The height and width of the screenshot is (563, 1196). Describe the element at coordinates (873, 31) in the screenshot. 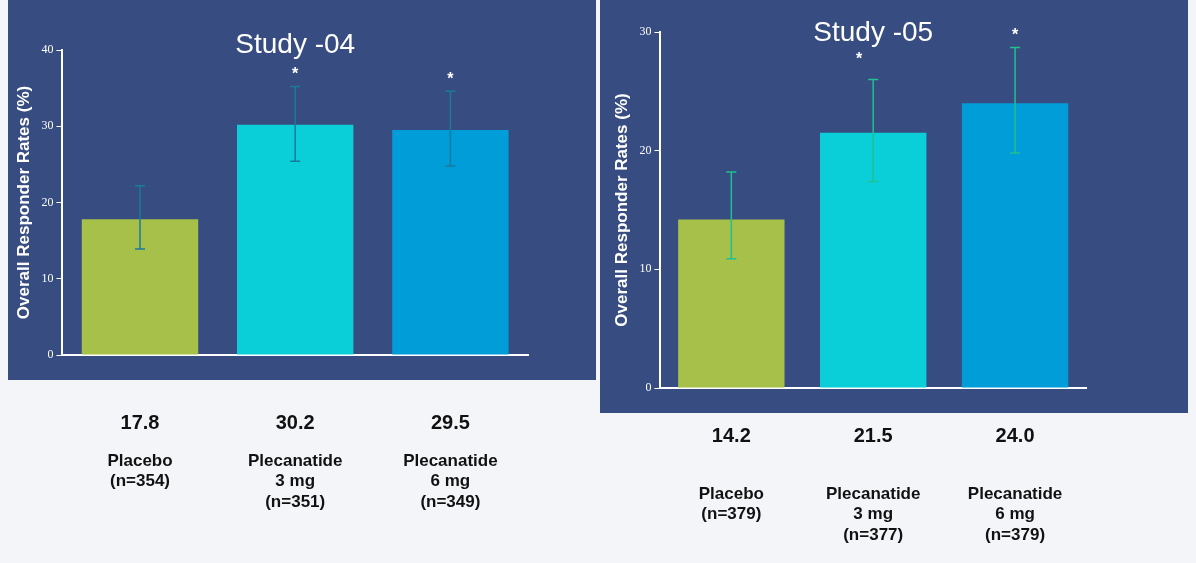

I see `chart-title: Study -05` at that location.